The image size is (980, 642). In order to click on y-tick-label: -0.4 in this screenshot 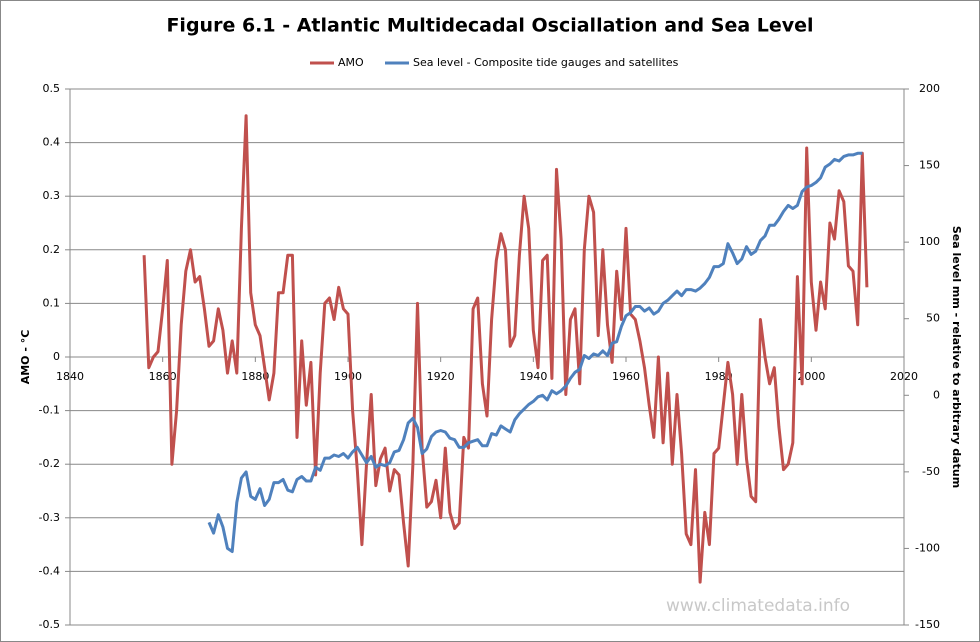, I will do `click(49, 570)`.